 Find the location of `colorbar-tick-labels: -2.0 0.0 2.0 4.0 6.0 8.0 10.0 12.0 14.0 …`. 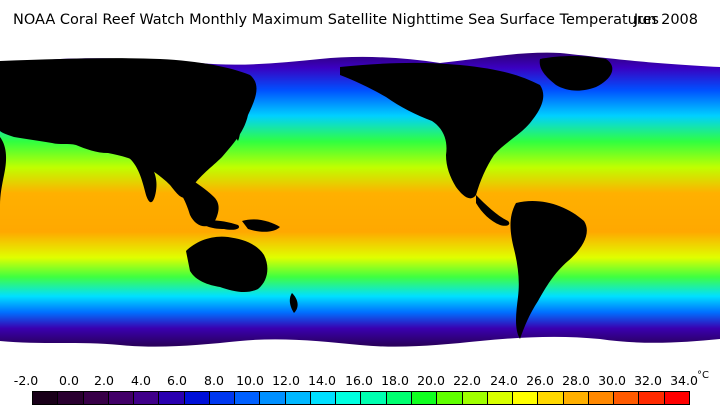

colorbar-tick-labels: -2.0 0.0 2.0 4.0 6.0 8.0 10.0 12.0 14.0 … is located at coordinates (360, 379).